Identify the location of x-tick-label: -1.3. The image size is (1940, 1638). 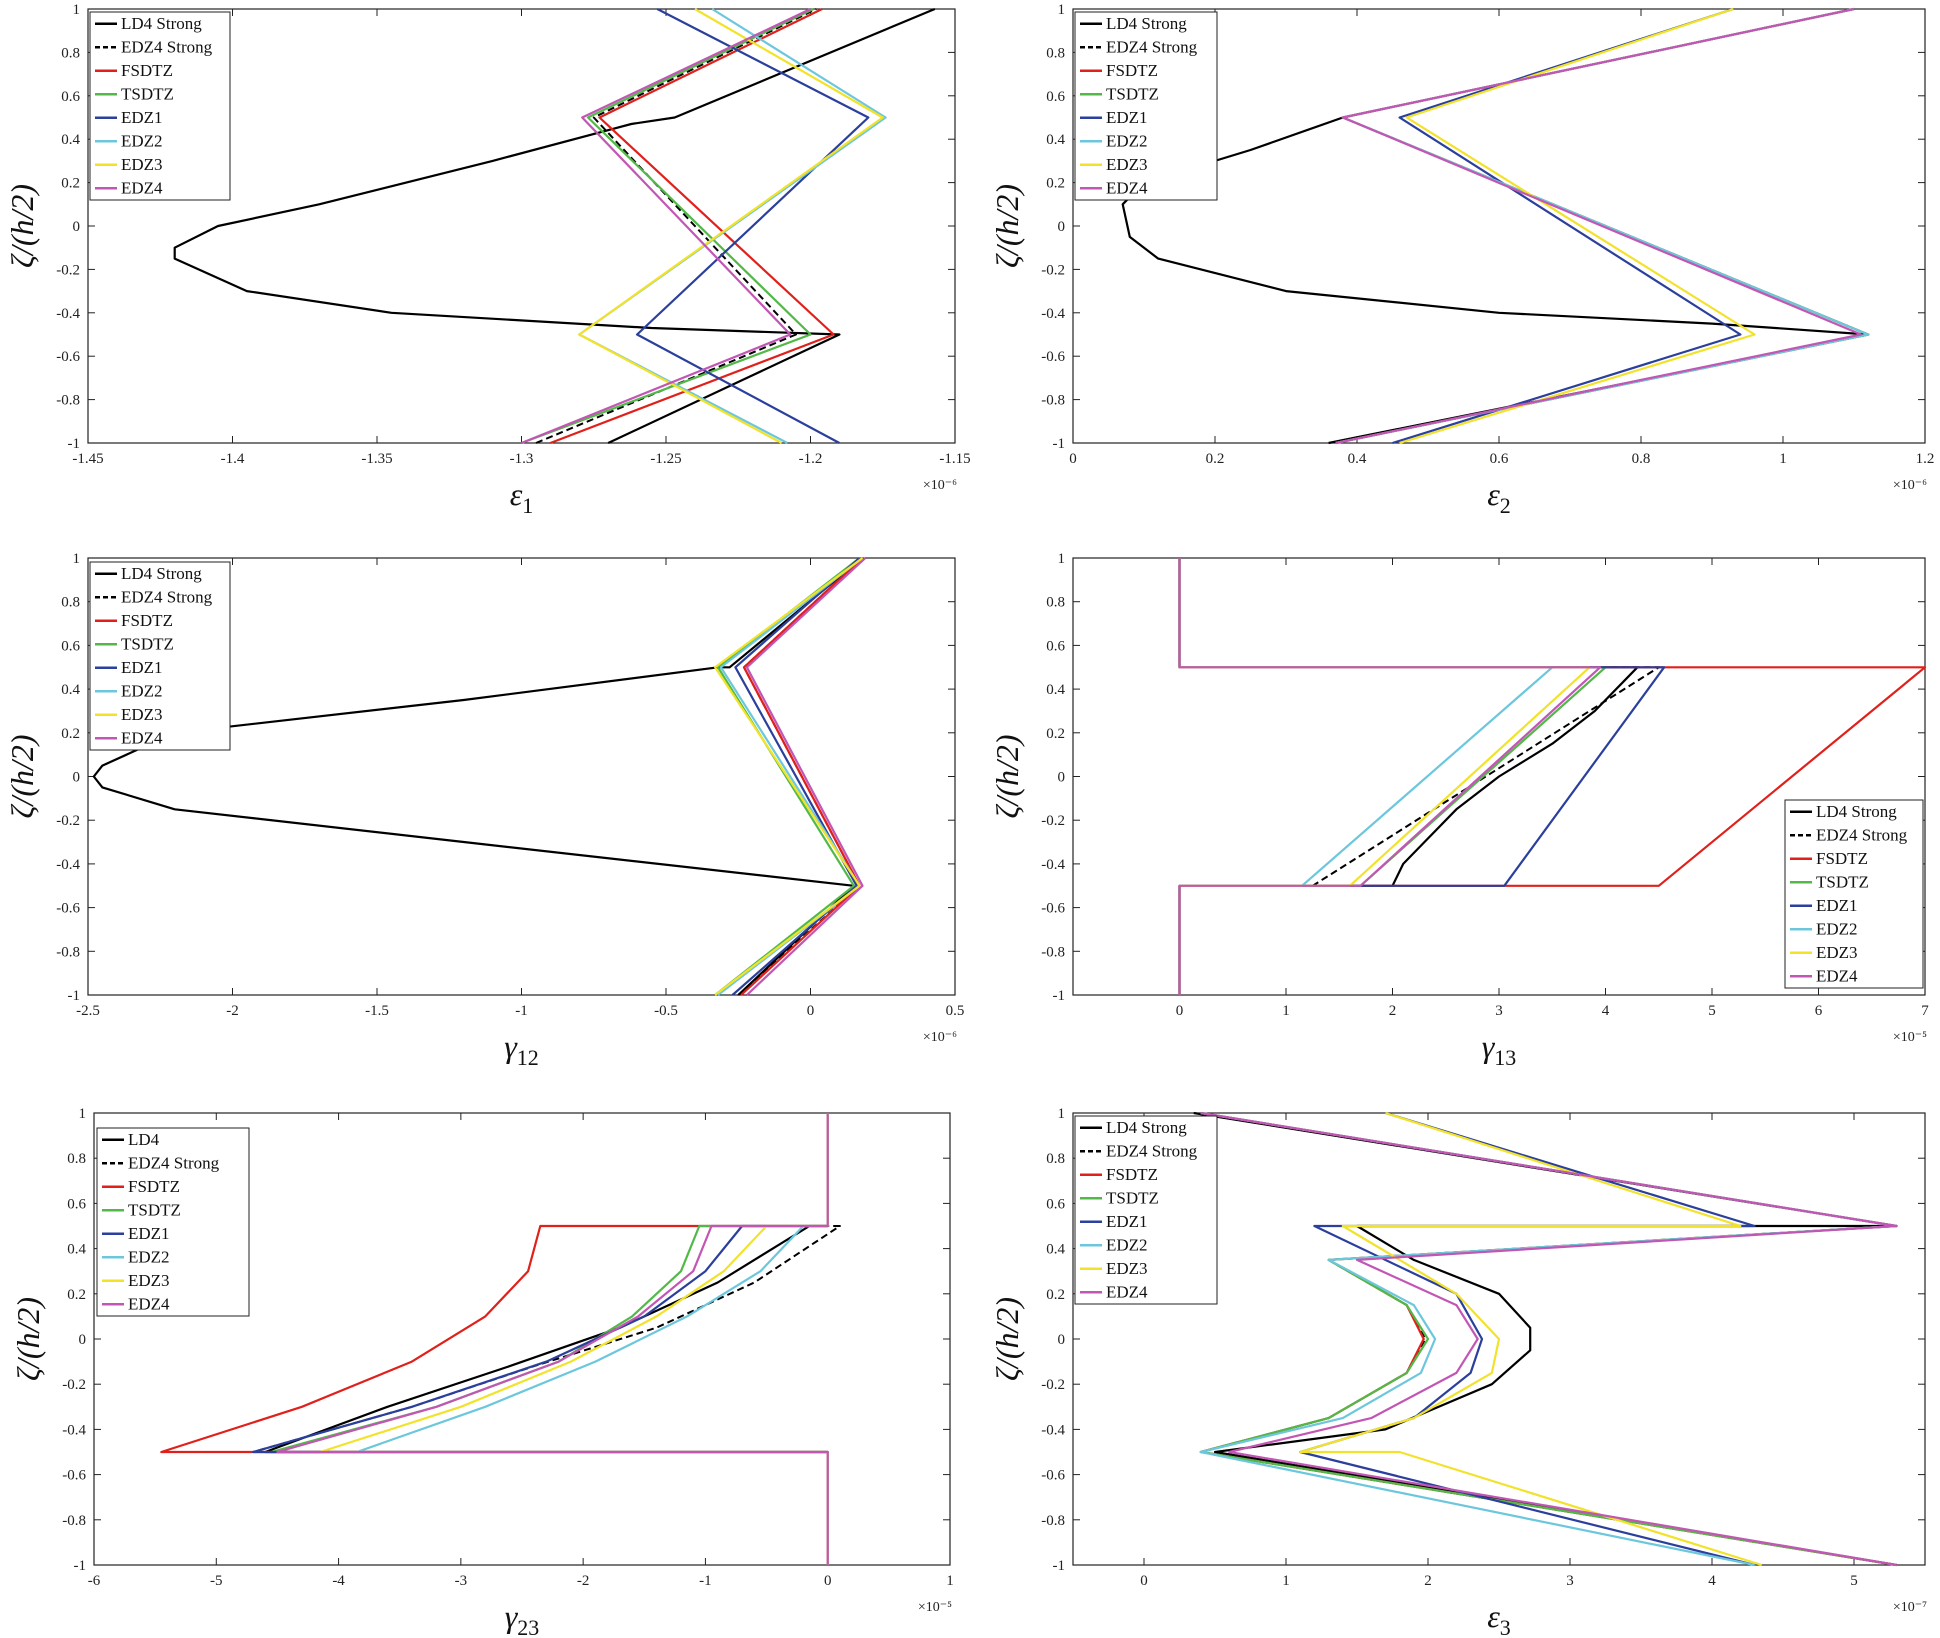
(522, 459).